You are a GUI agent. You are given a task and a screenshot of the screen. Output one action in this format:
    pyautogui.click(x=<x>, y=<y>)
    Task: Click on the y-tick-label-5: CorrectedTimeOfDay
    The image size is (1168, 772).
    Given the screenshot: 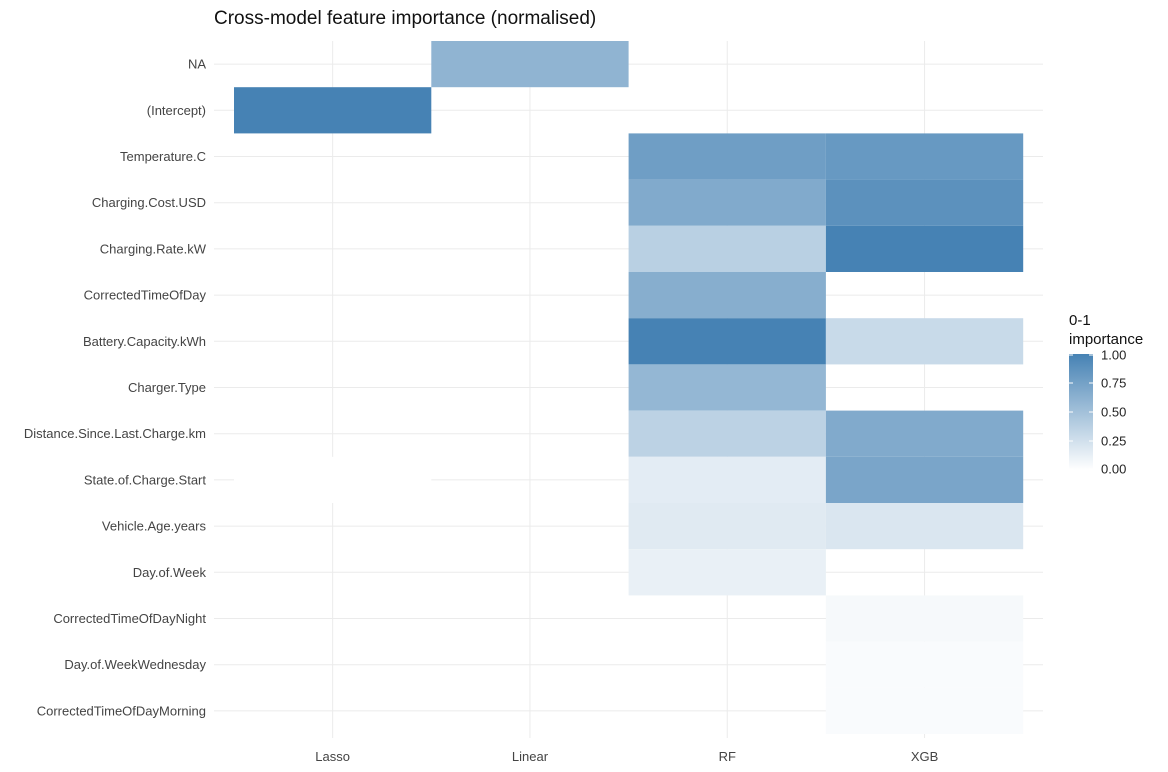 What is the action you would take?
    pyautogui.click(x=145, y=295)
    